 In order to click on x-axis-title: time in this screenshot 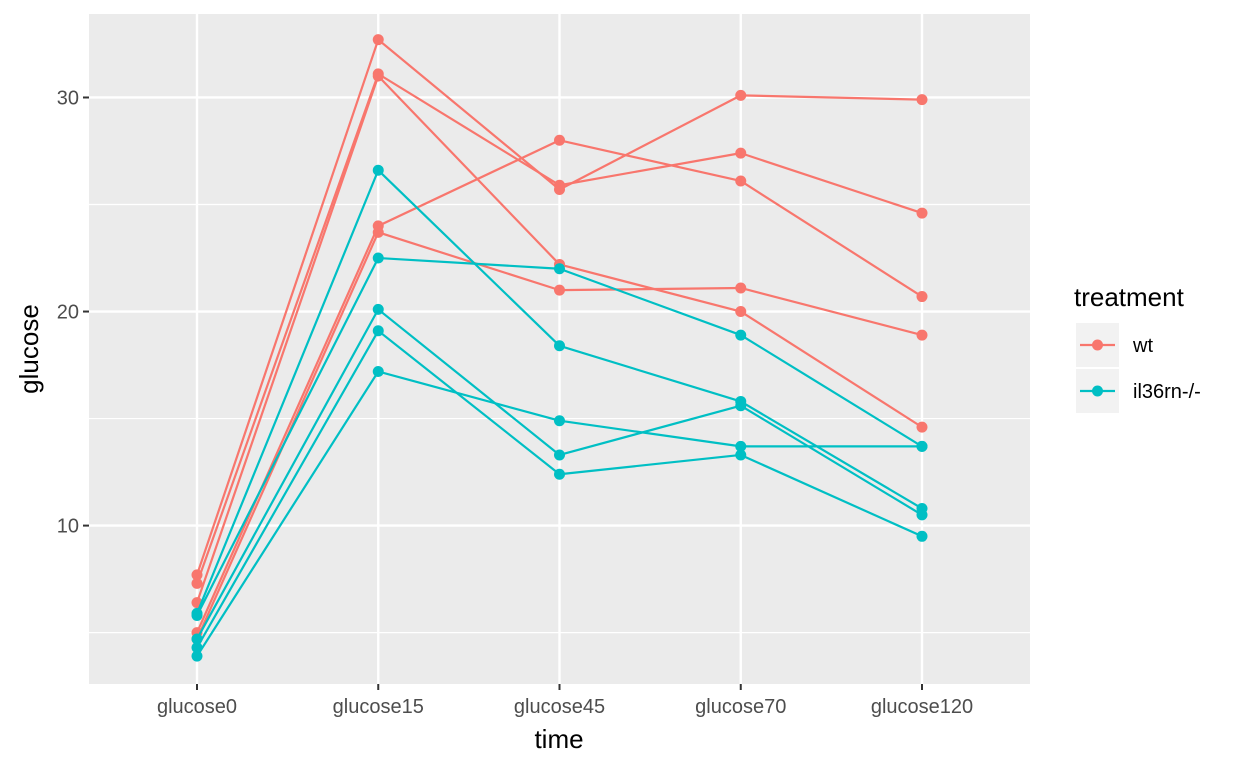, I will do `click(558, 739)`.